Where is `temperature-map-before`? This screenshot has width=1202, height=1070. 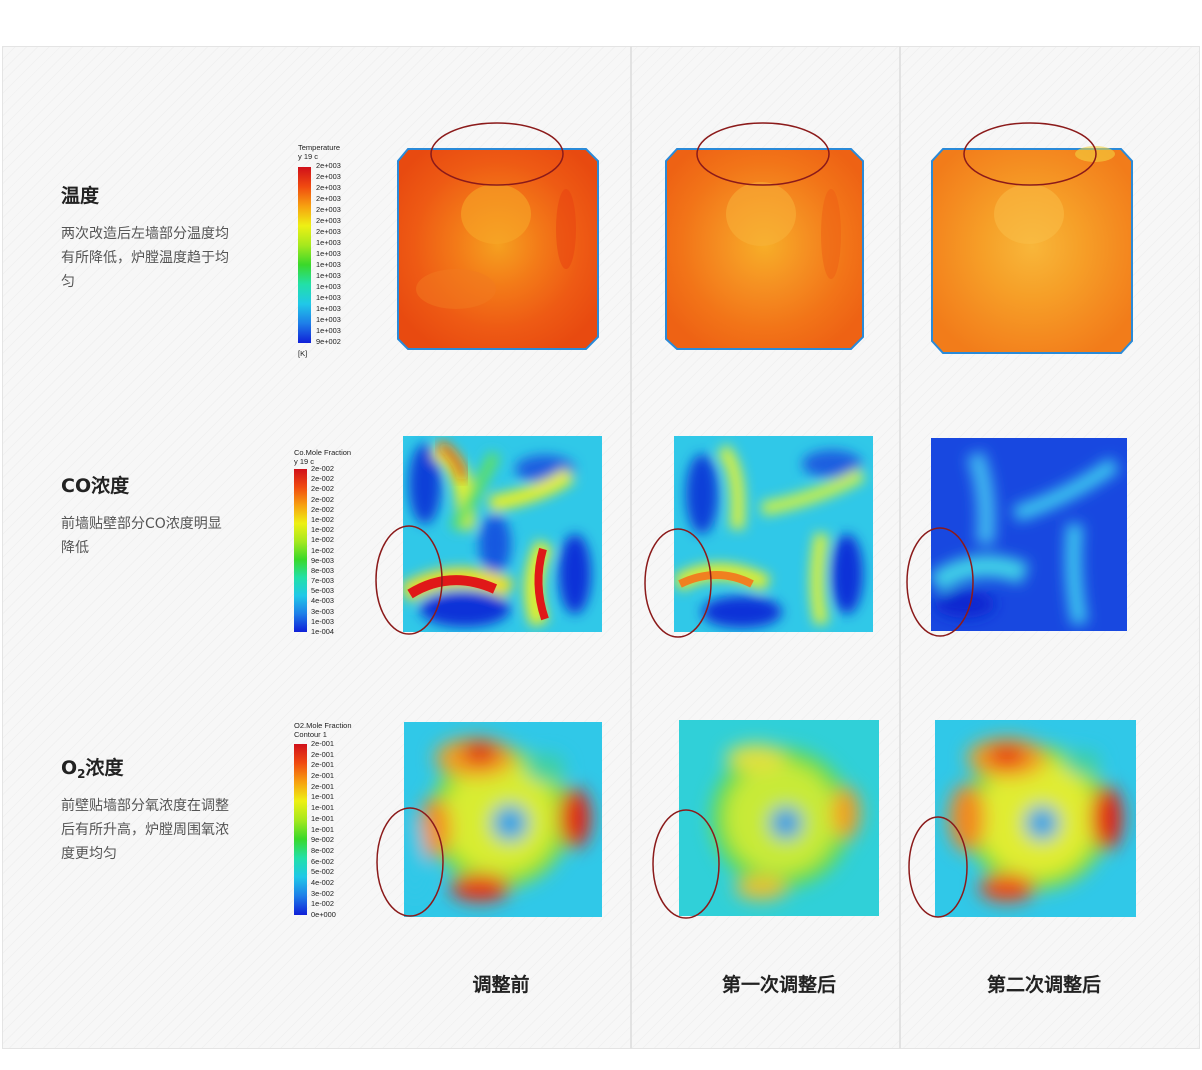 temperature-map-before is located at coordinates (501, 237).